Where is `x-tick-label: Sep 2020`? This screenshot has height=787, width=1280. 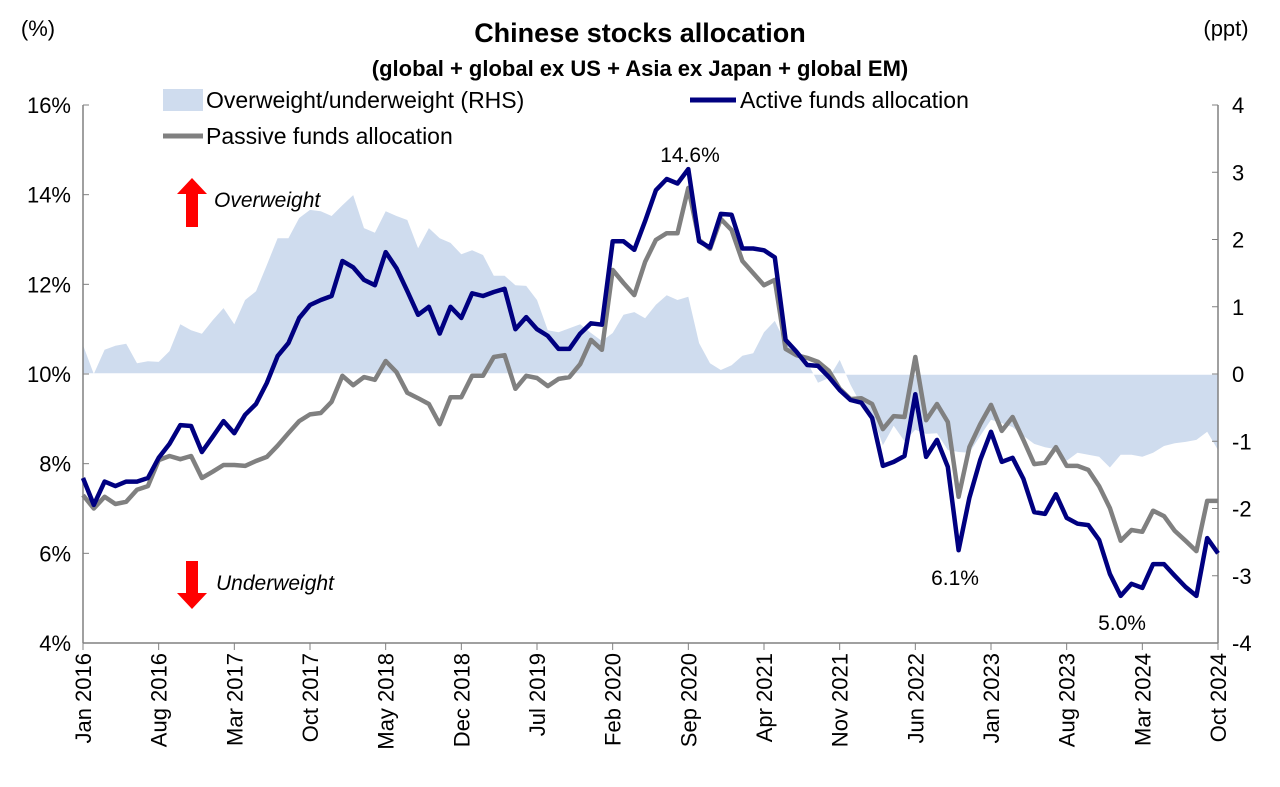
x-tick-label: Sep 2020 is located at coordinates (688, 700).